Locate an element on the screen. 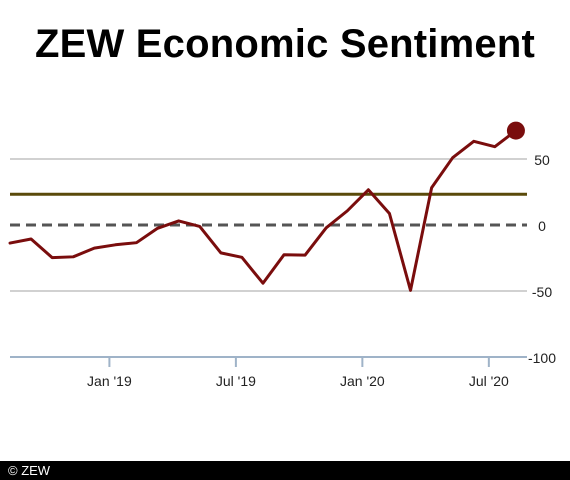 This screenshot has height=480, width=570. chart-title: ZEW Economic Sentiment is located at coordinates (284, 44).